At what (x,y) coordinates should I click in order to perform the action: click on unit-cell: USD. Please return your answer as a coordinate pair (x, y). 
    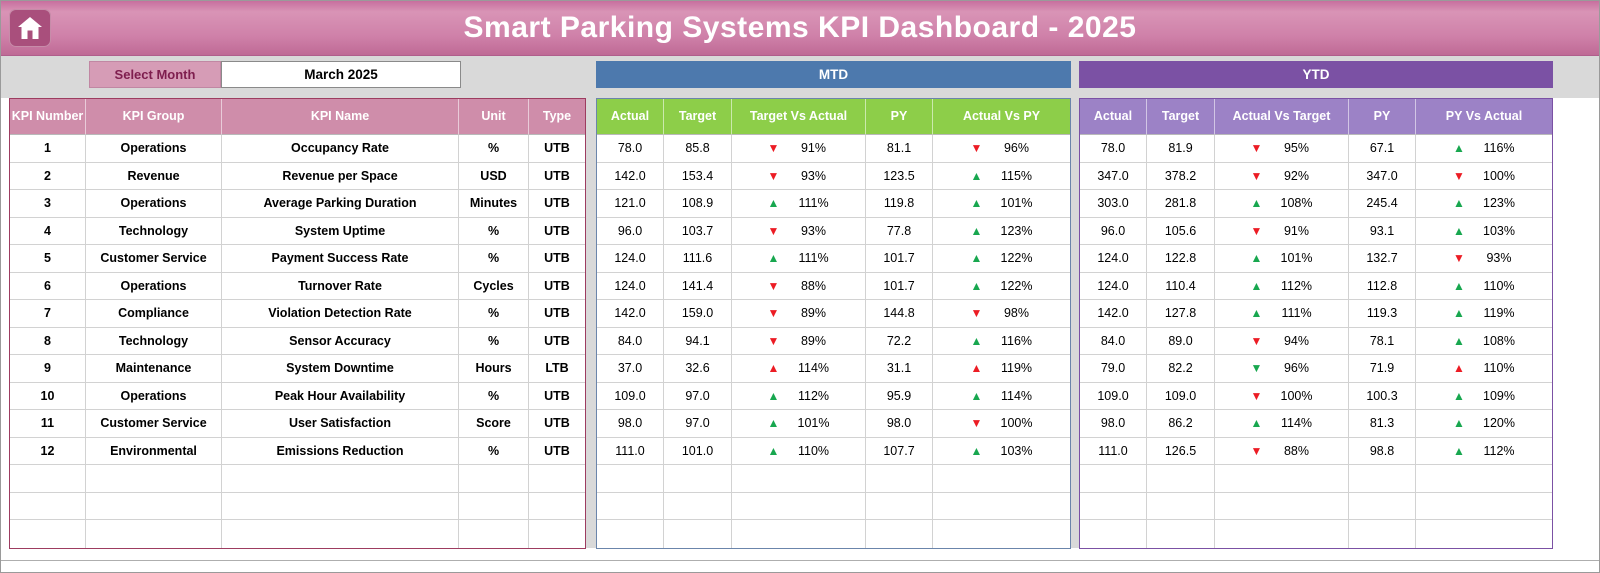
    Looking at the image, I should click on (494, 176).